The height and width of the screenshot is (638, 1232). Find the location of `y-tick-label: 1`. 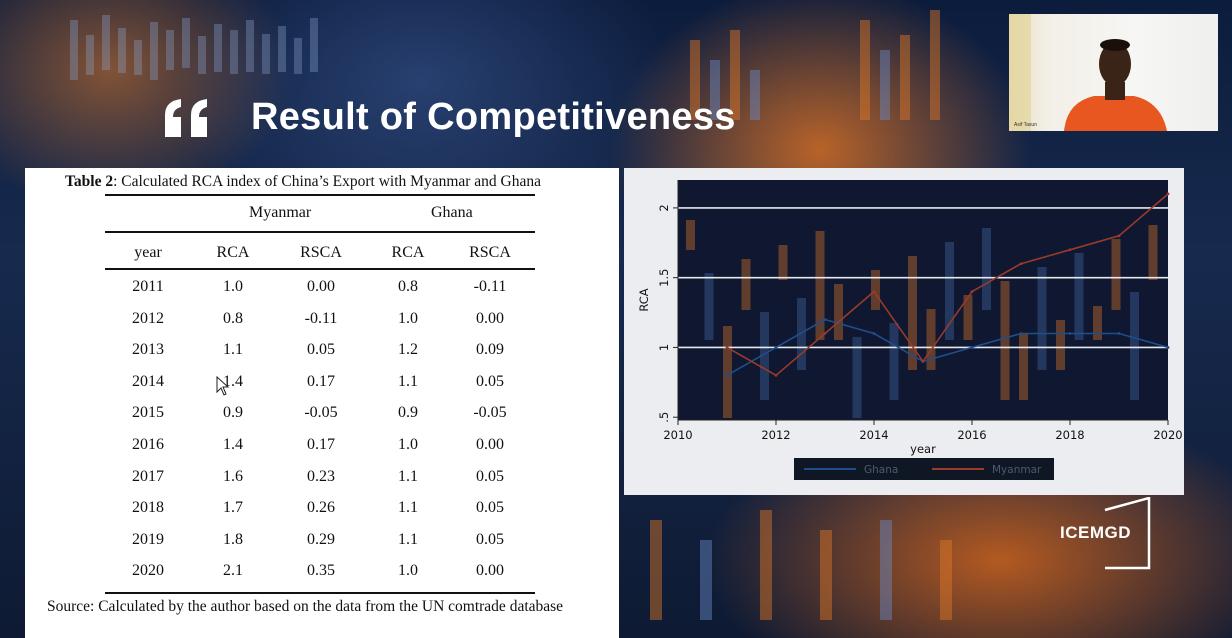

y-tick-label: 1 is located at coordinates (664, 347).